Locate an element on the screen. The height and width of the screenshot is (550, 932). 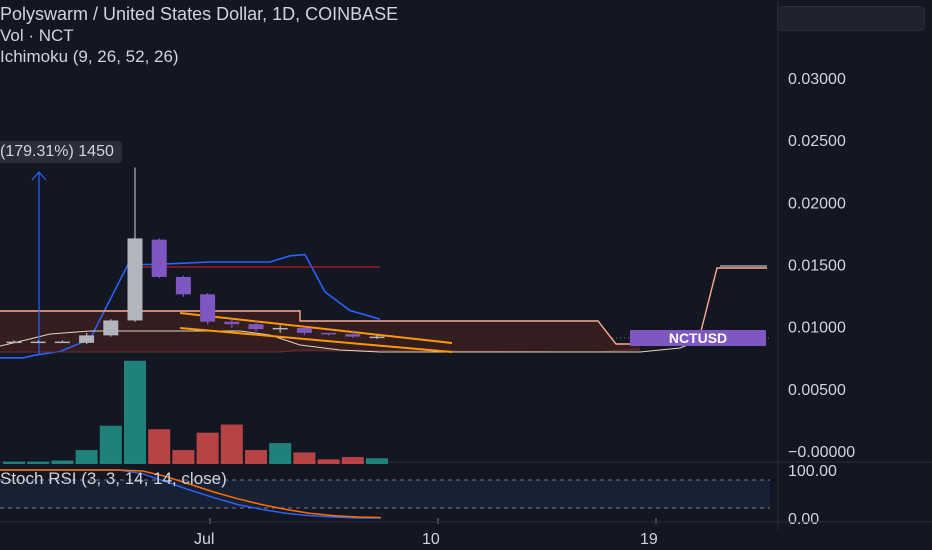
span-b-line is located at coordinates (383, 306).